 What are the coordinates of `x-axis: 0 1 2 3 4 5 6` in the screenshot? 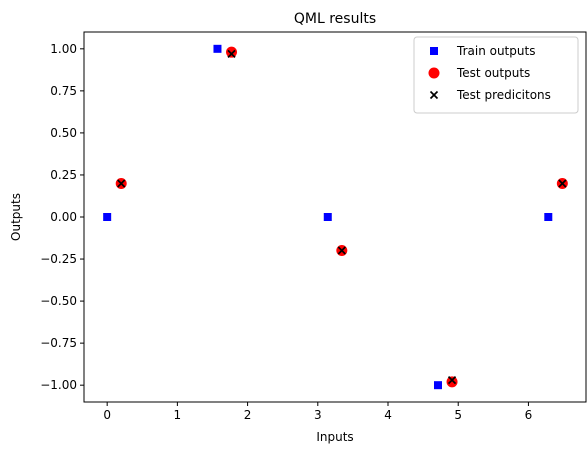 It's located at (317, 412).